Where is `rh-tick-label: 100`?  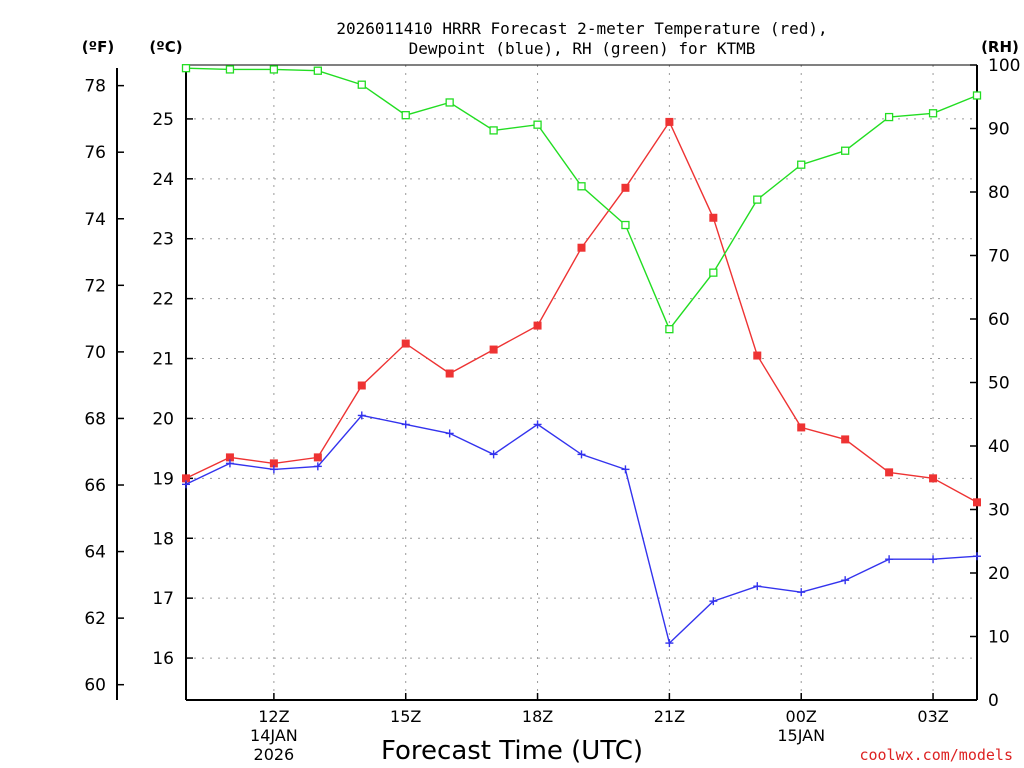 rh-tick-label: 100 is located at coordinates (1004, 66).